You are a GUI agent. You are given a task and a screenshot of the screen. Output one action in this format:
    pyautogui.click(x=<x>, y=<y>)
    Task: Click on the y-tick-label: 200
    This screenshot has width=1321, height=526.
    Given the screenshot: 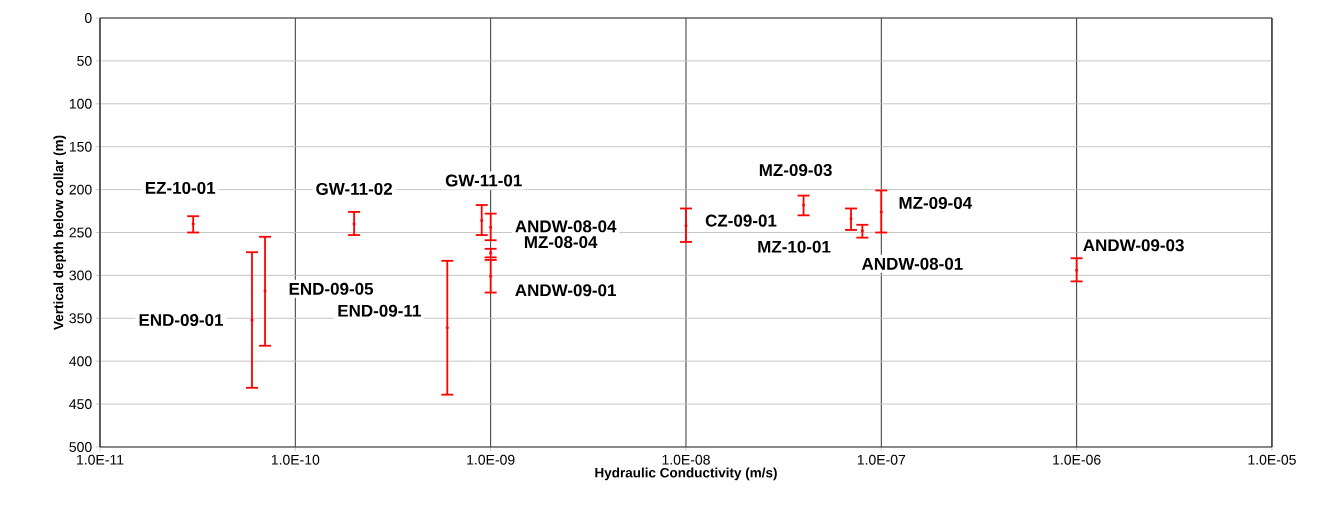 What is the action you would take?
    pyautogui.click(x=80, y=189)
    